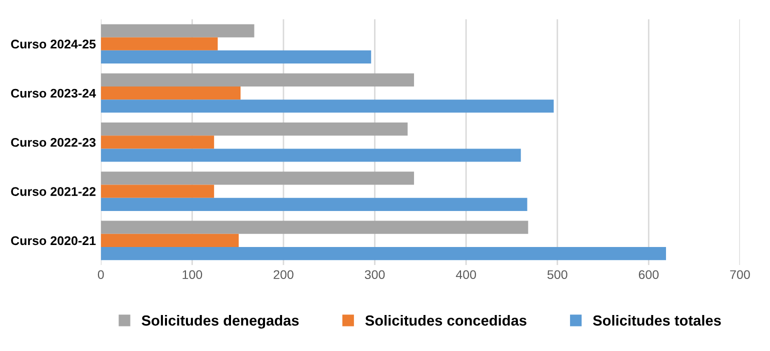 This screenshot has height=351, width=770. Describe the element at coordinates (53, 142) in the screenshot. I see `y-tick-label: Curso 2022-23` at that location.